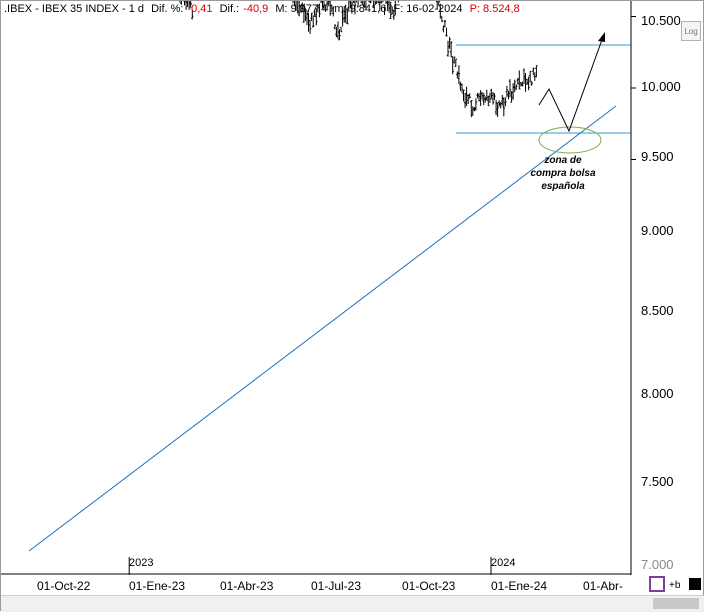 Image resolution: width=704 pixels, height=612 pixels. Describe the element at coordinates (200, 9) in the screenshot. I see `dif-pct-value: -0,41` at that location.